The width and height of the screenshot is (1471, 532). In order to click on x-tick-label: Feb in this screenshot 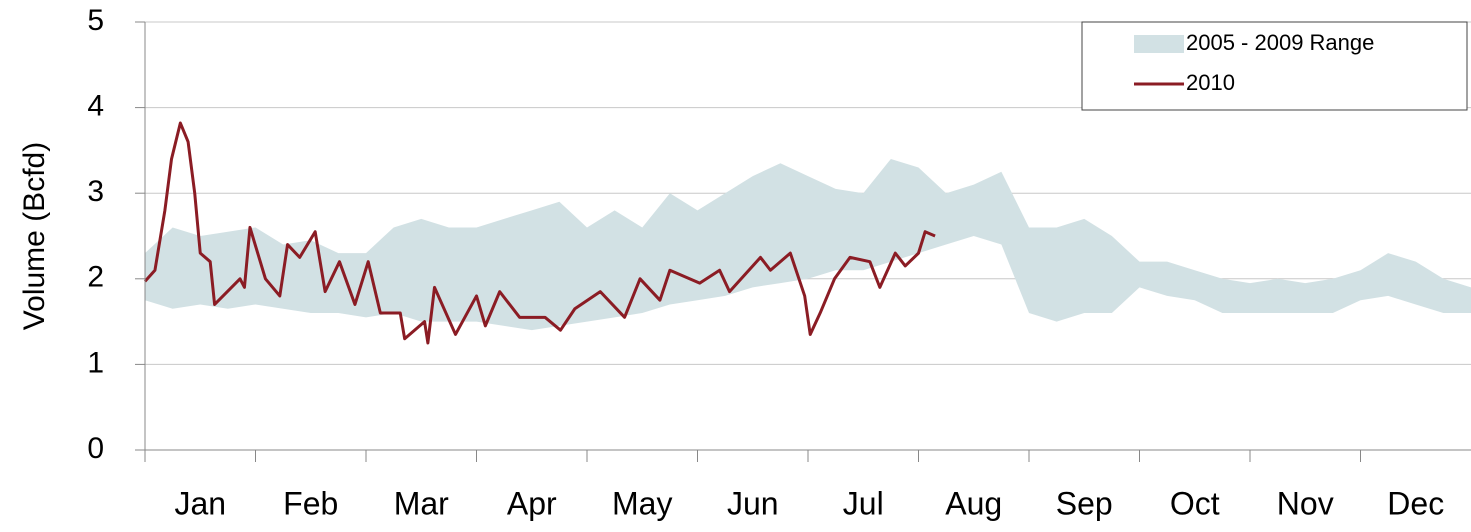, I will do `click(310, 503)`.